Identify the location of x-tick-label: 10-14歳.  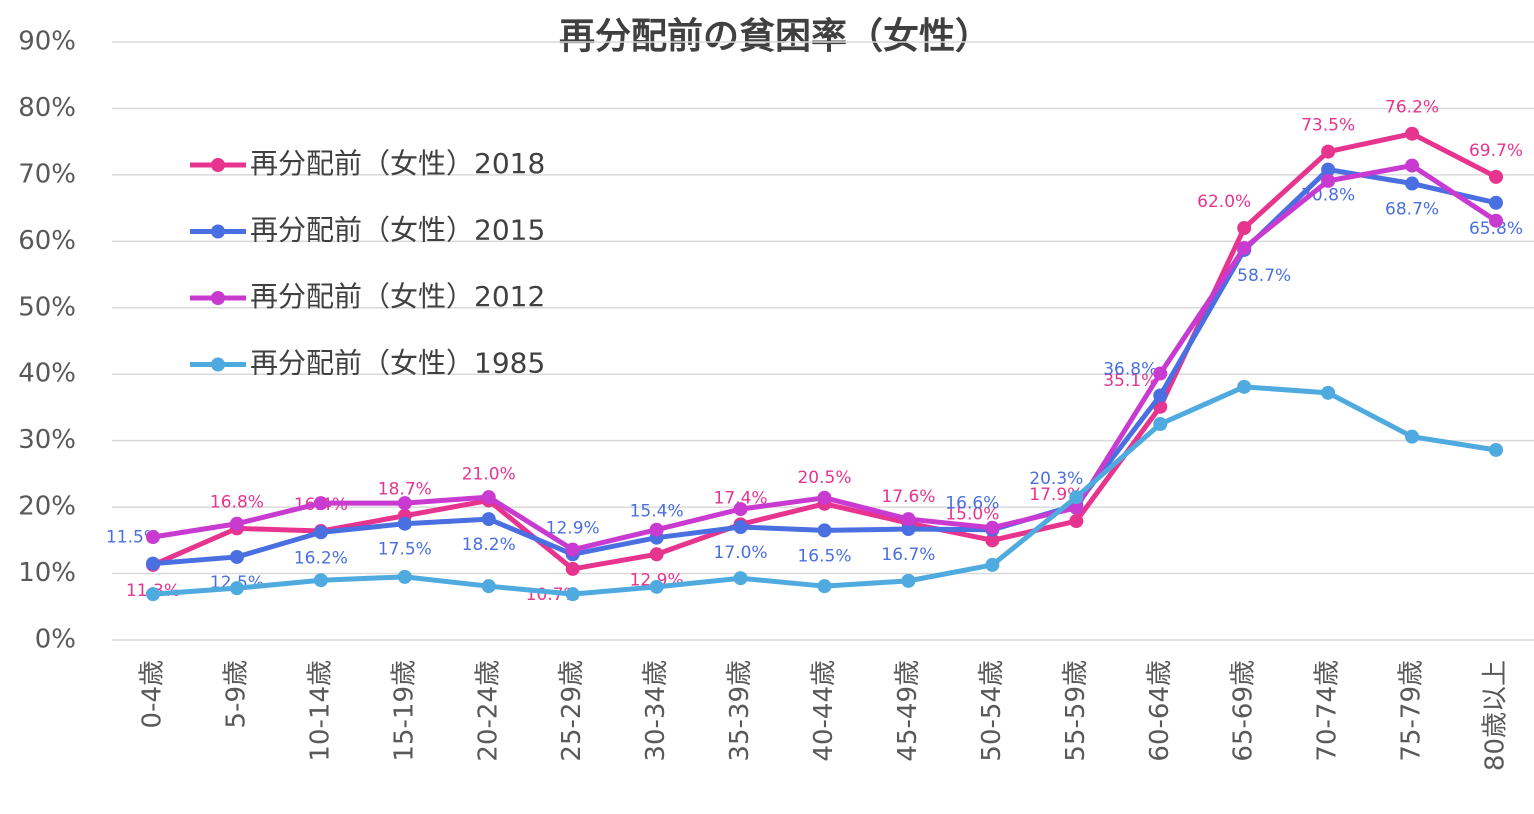
(320, 711).